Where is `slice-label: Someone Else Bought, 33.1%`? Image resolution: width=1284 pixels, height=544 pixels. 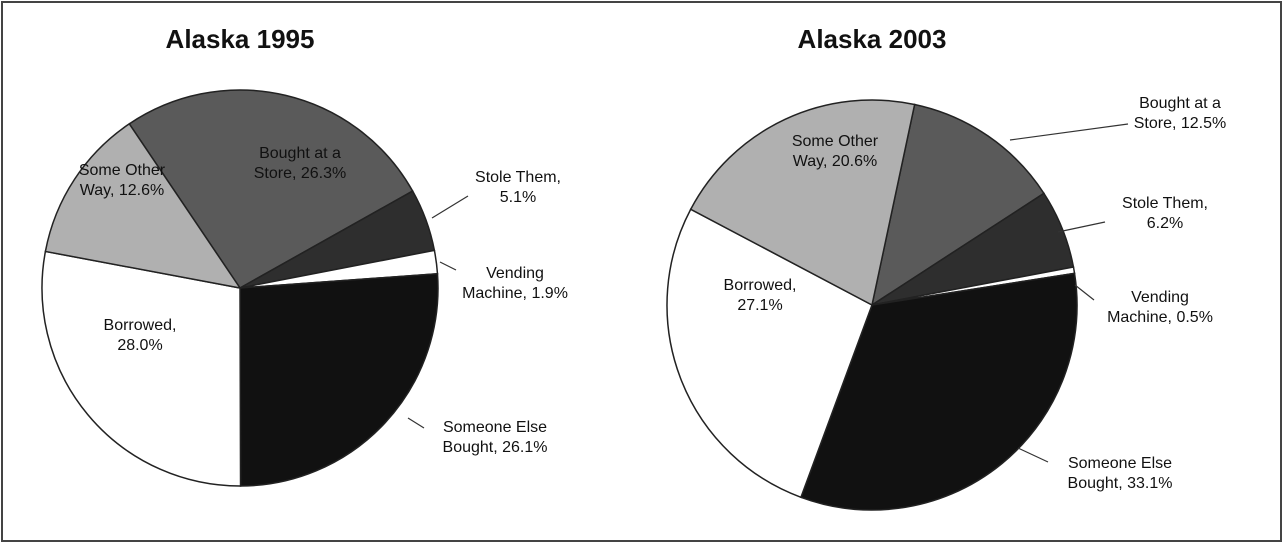
slice-label: Someone Else Bought, 33.1% is located at coordinates (1120, 473).